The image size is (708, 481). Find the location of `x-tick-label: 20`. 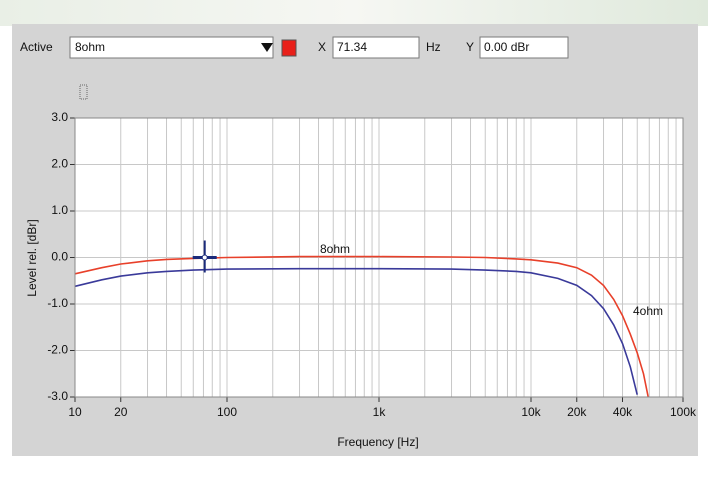

x-tick-label: 20 is located at coordinates (121, 412).